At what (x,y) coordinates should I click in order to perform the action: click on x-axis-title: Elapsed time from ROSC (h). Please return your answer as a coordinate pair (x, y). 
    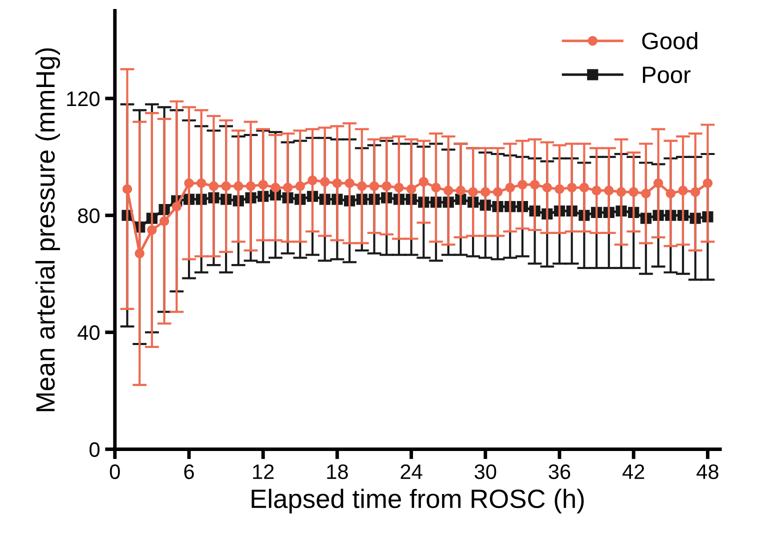
    Looking at the image, I should click on (418, 501).